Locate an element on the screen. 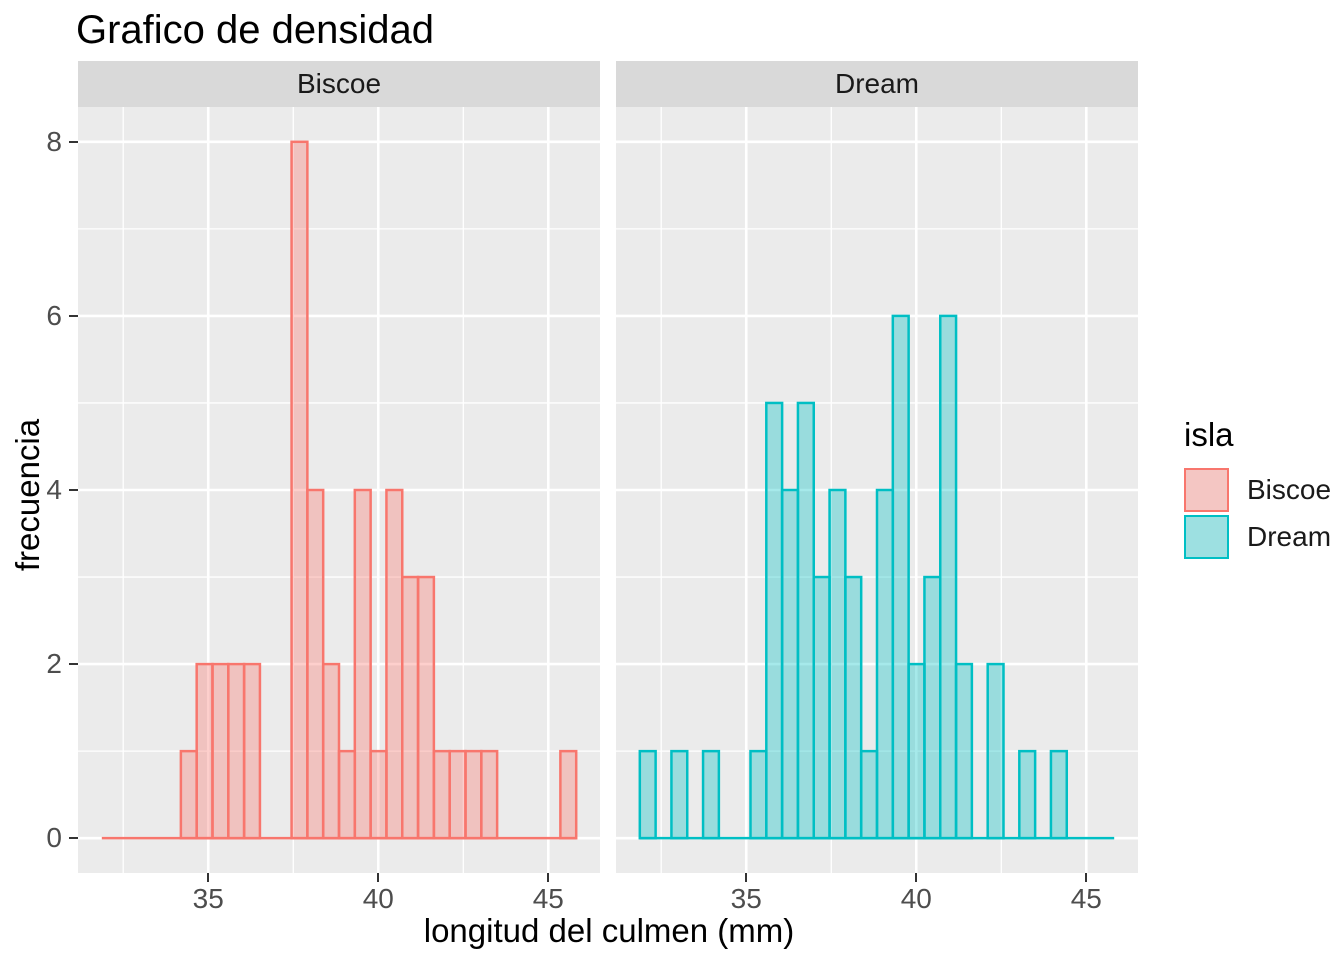 The height and width of the screenshot is (960, 1344). y-tick-label: 4 is located at coordinates (54, 489).